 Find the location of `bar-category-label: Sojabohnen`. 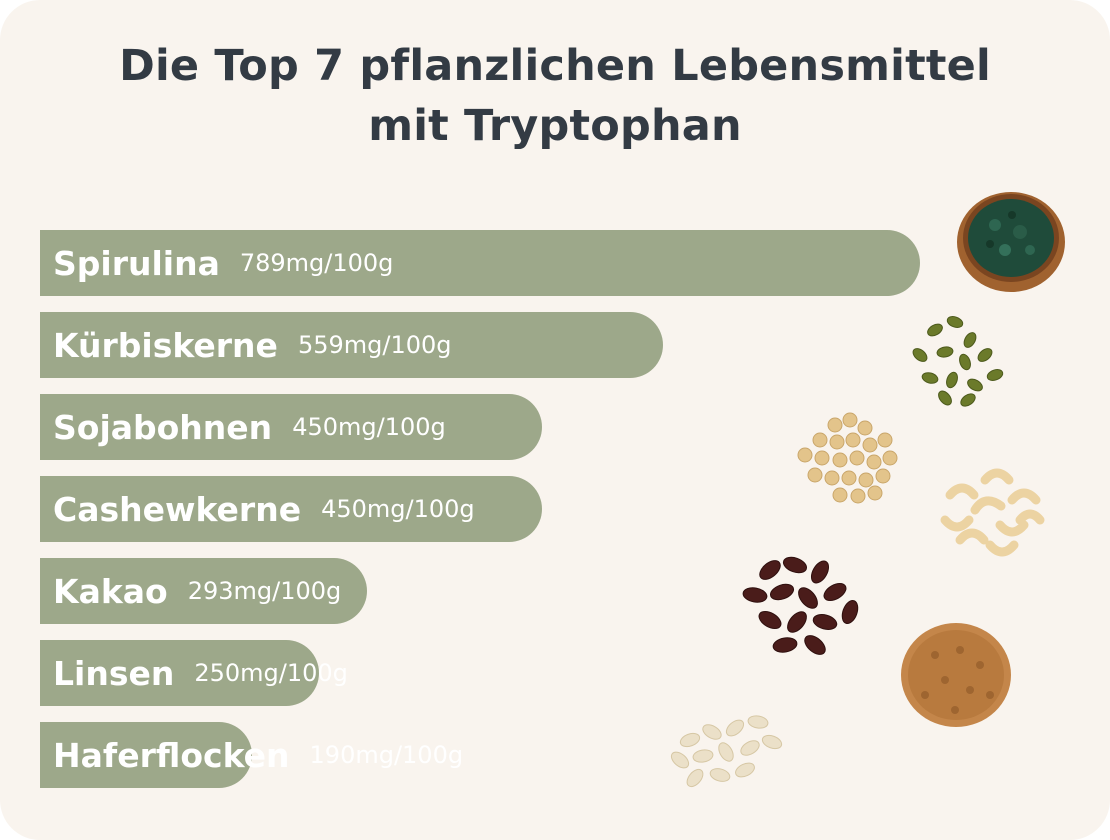

bar-category-label: Sojabohnen is located at coordinates (163, 427).